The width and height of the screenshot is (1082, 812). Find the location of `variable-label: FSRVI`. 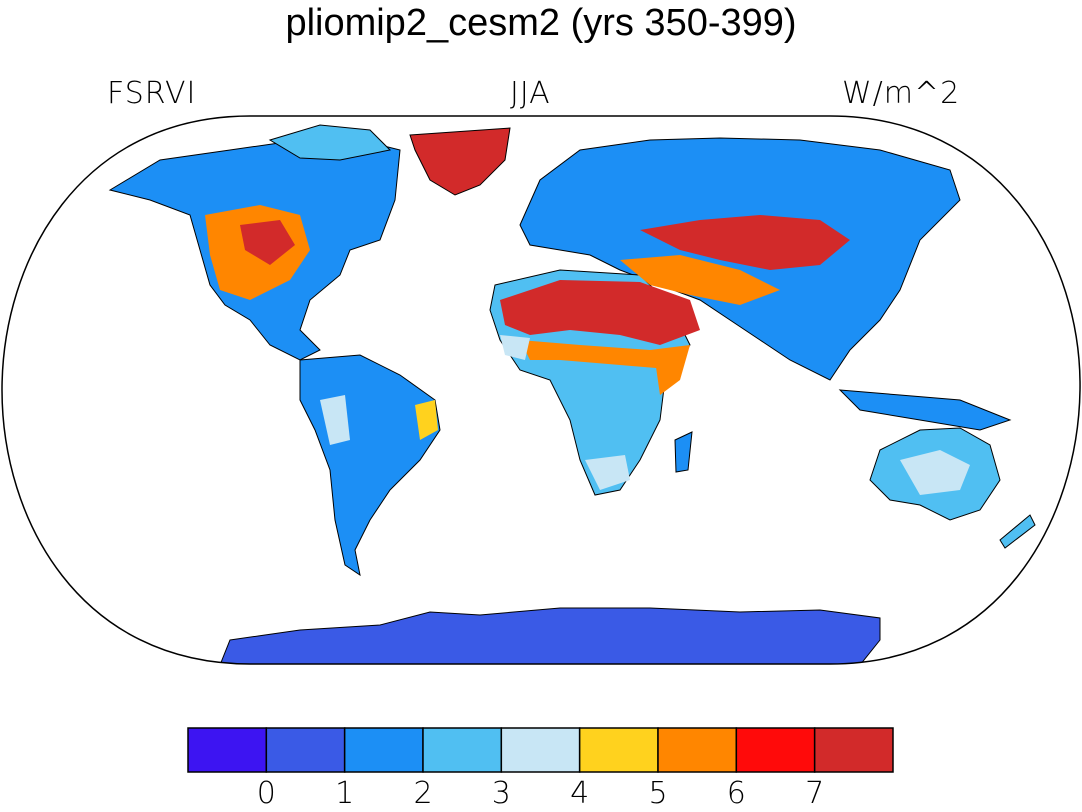

variable-label: FSRVI is located at coordinates (152, 93).